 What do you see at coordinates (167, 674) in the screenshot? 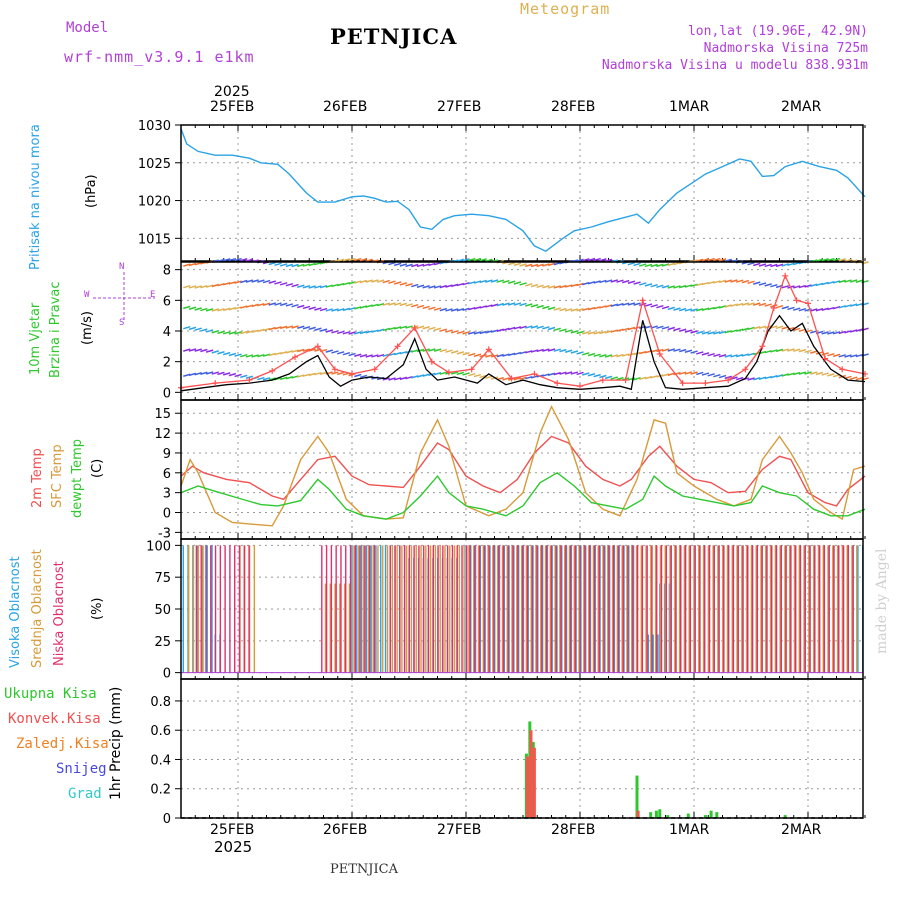
I see `y-tick-label: 0` at bounding box center [167, 674].